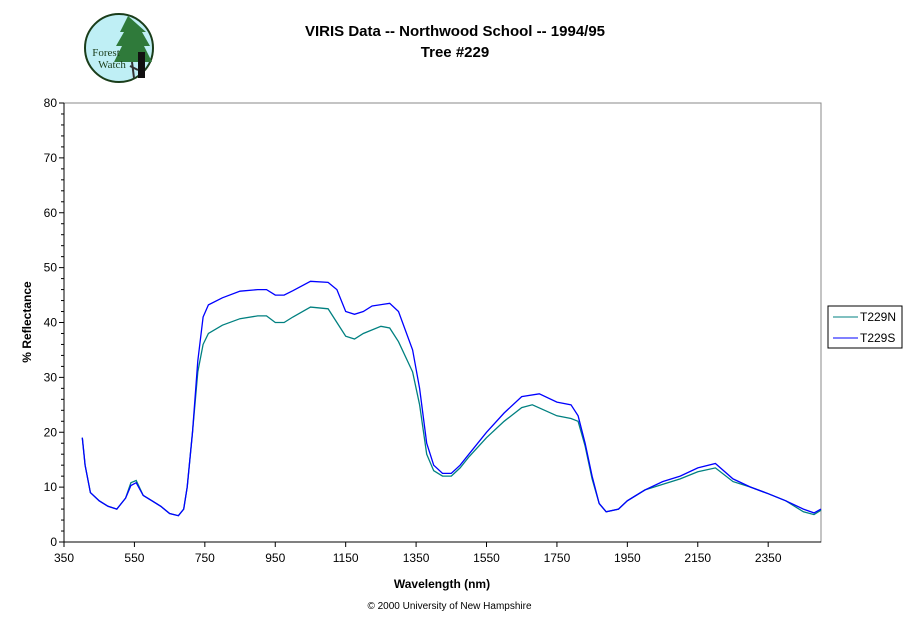 Image resolution: width=911 pixels, height=623 pixels. Describe the element at coordinates (51, 487) in the screenshot. I see `y-tick-label: 10` at that location.